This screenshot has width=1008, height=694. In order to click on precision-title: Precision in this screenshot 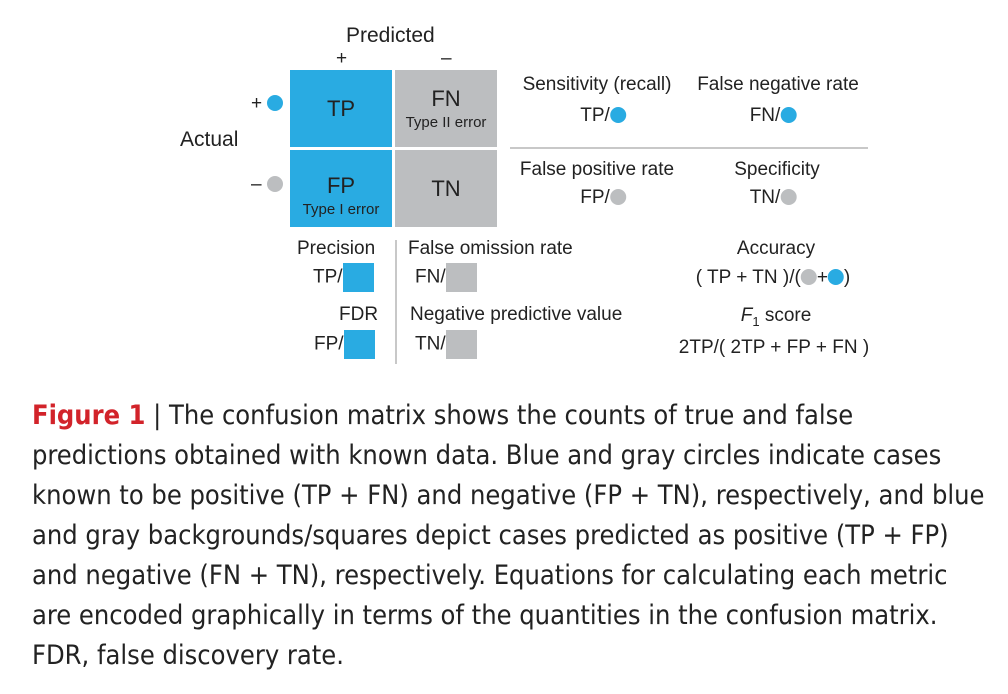, I will do `click(336, 248)`.